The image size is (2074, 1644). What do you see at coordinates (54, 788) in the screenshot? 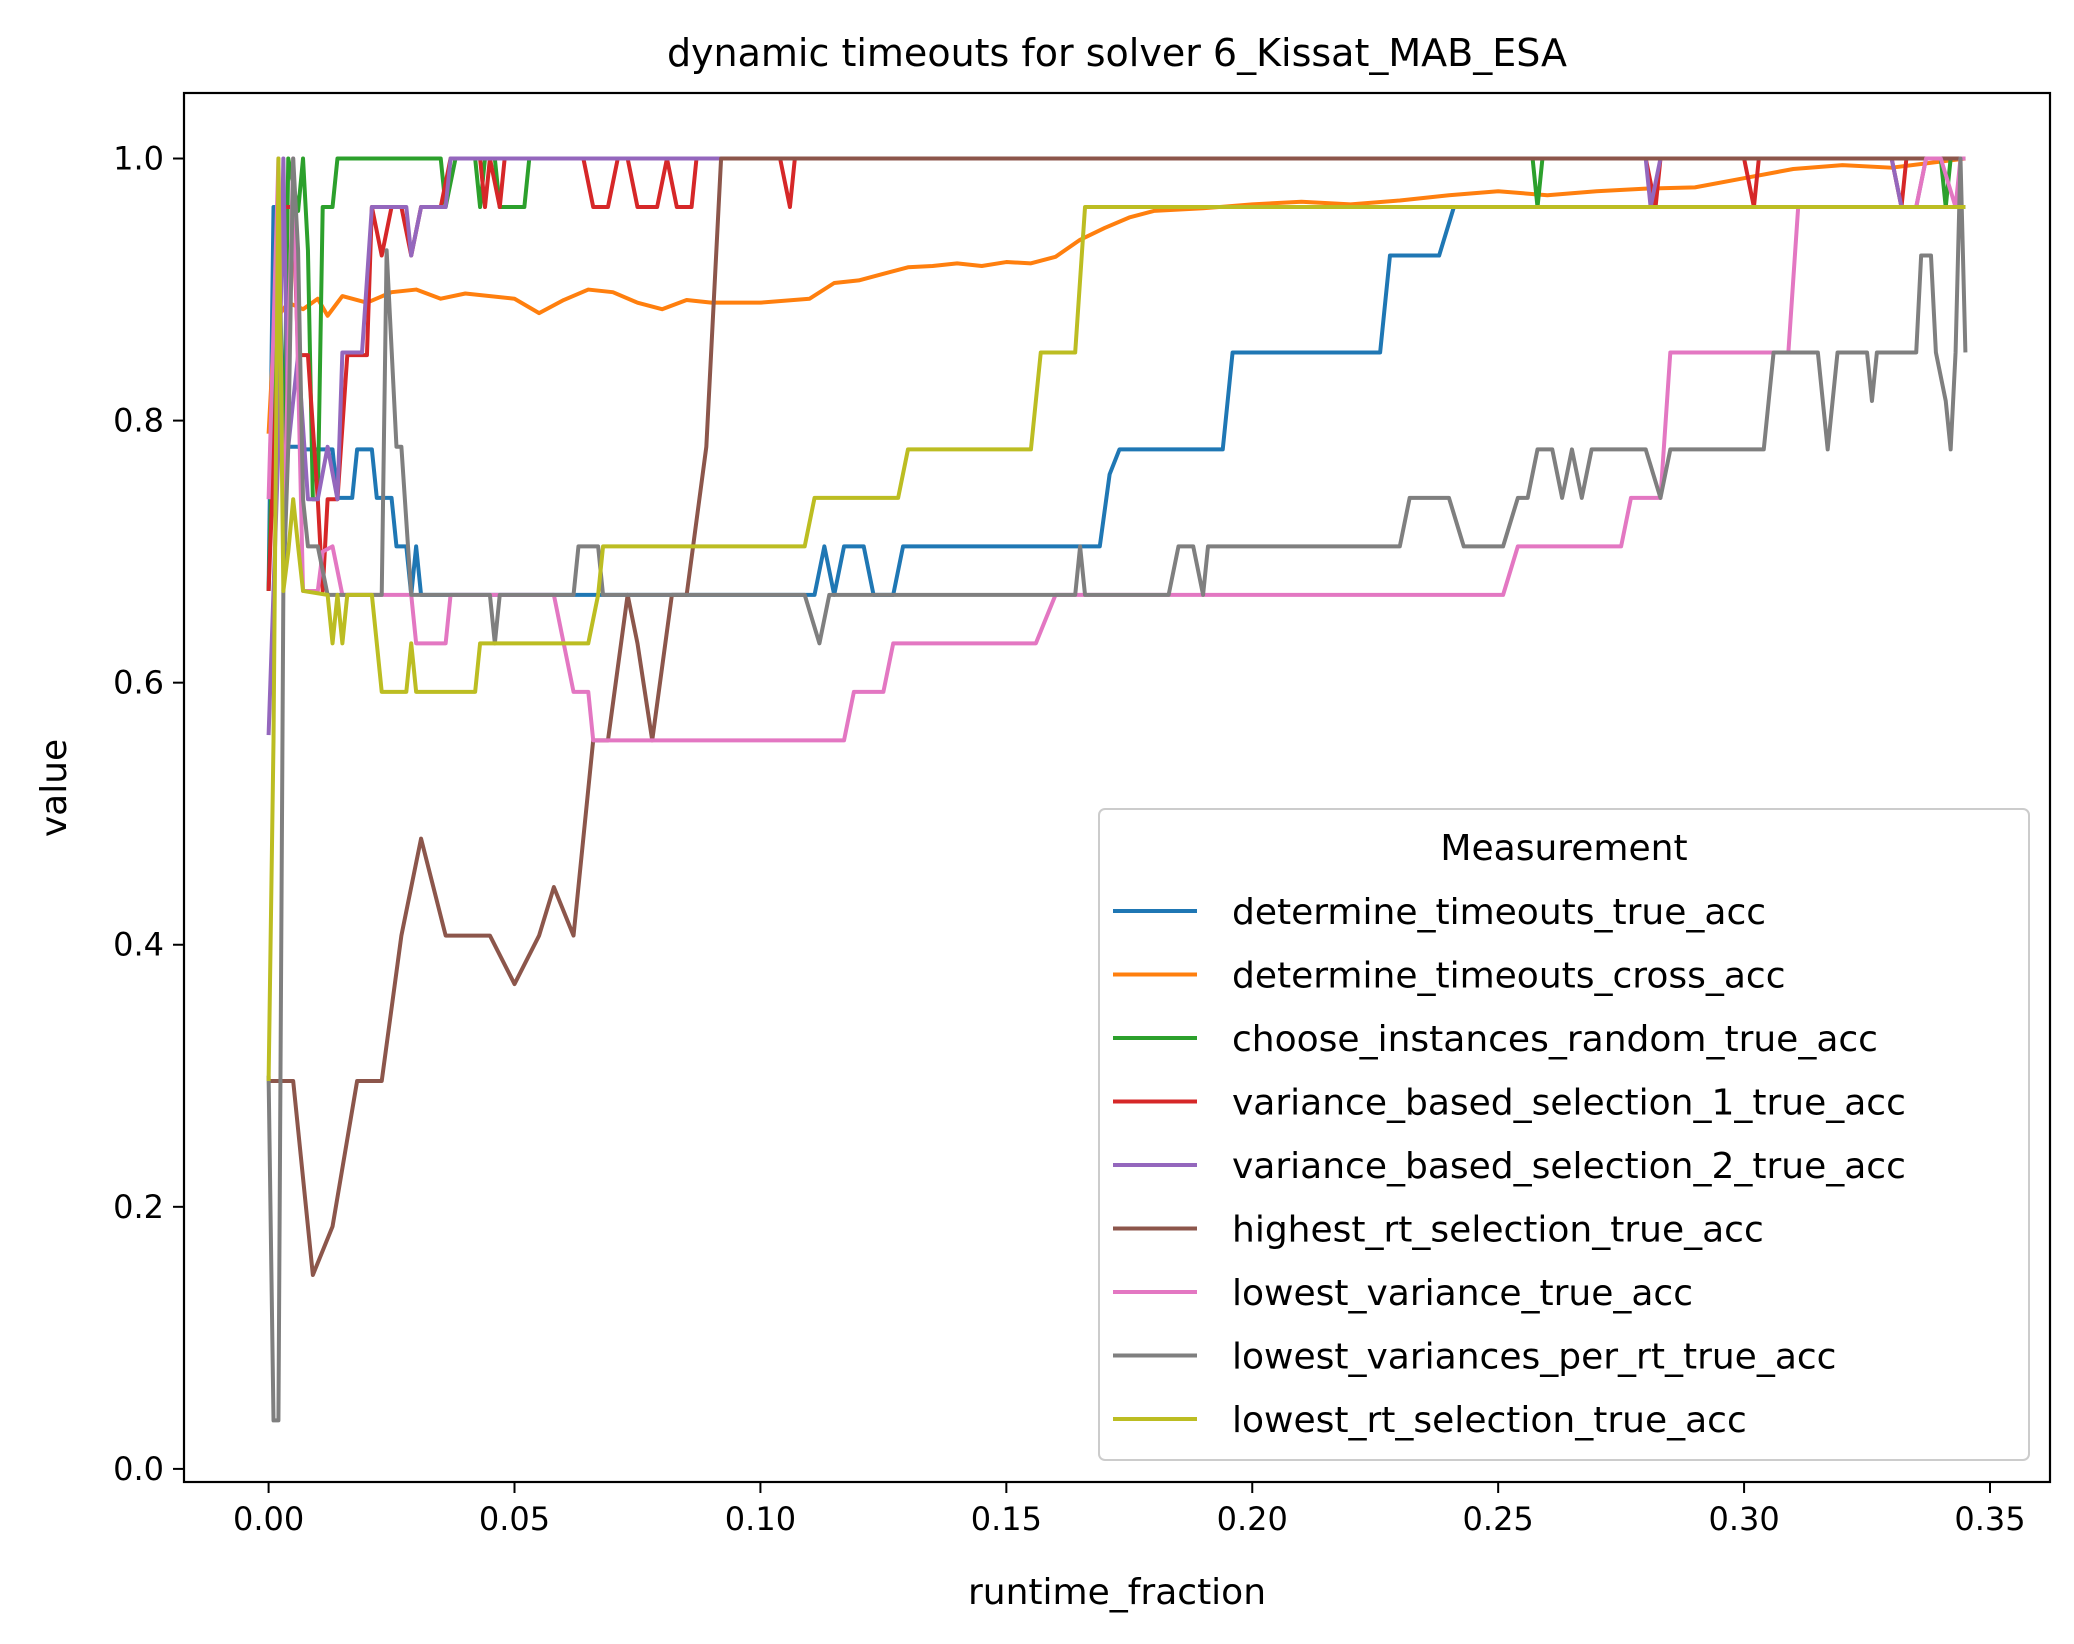
I see `y-axis-label: value` at bounding box center [54, 788].